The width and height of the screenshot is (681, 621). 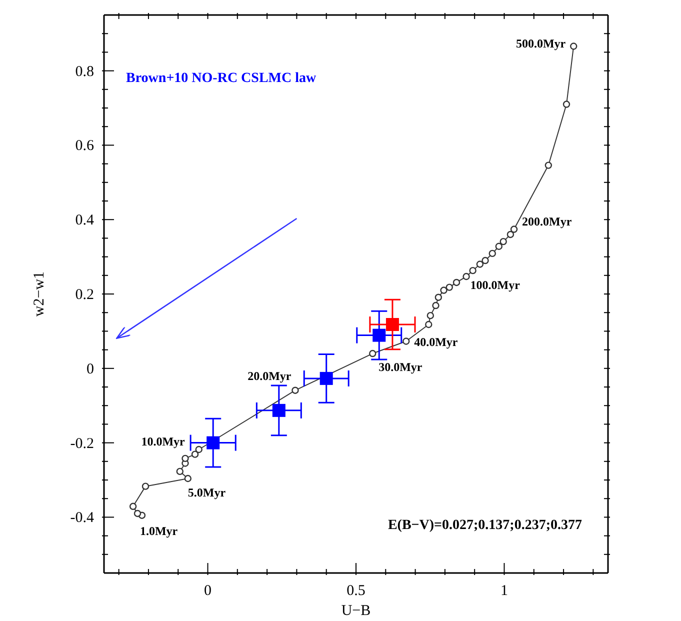 I want to click on y-tick-label: 0, so click(x=90, y=369).